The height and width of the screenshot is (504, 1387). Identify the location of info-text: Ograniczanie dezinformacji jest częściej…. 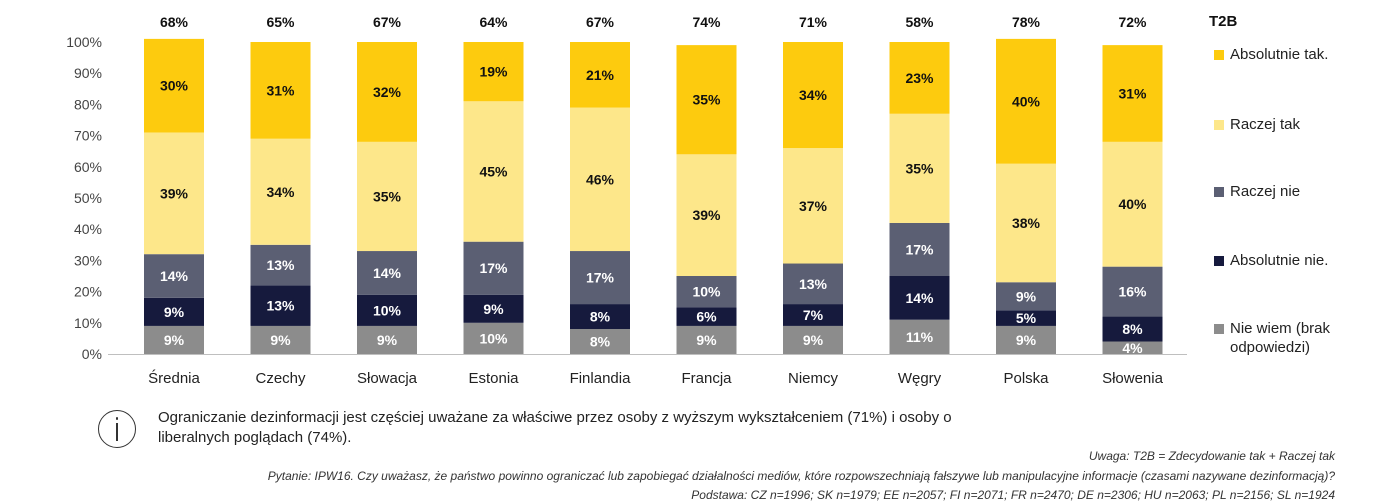
(555, 427).